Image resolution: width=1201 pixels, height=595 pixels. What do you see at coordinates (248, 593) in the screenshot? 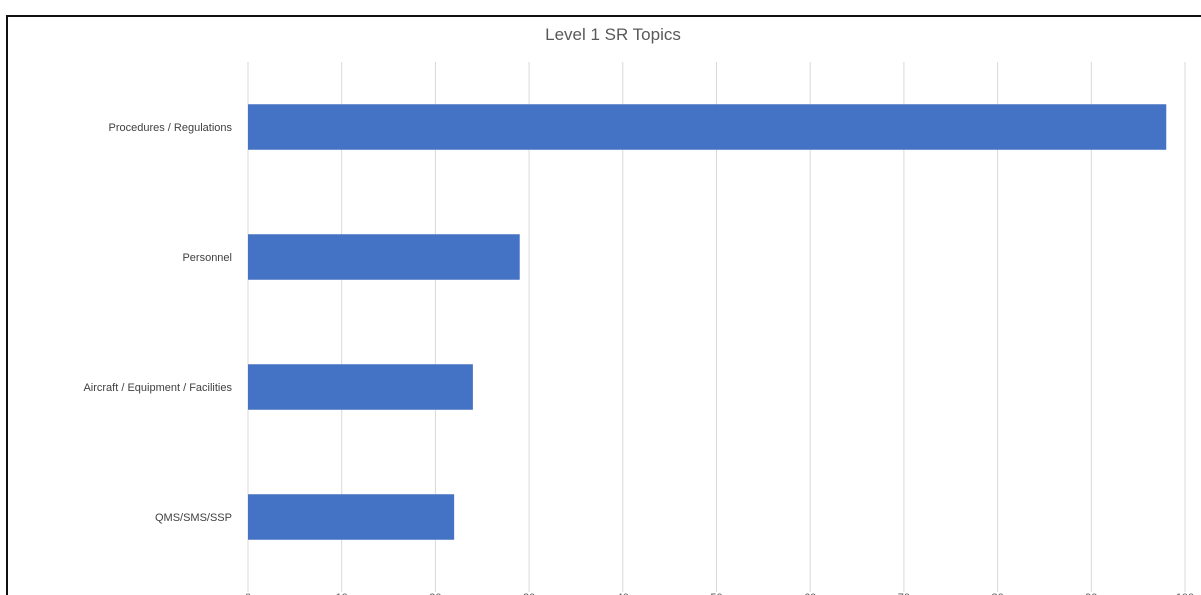
I see `x-tick-label-0: 0` at bounding box center [248, 593].